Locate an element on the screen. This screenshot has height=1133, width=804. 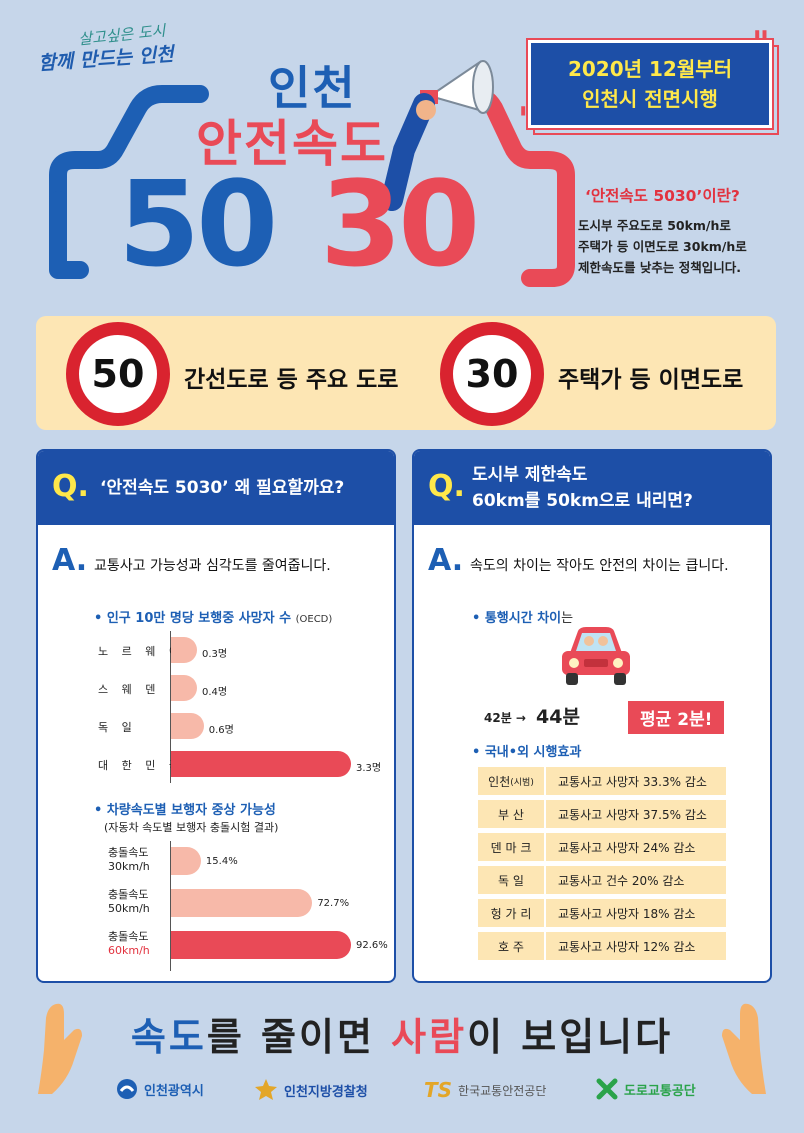
chart1-value-label: 0.3명 is located at coordinates (215, 654).